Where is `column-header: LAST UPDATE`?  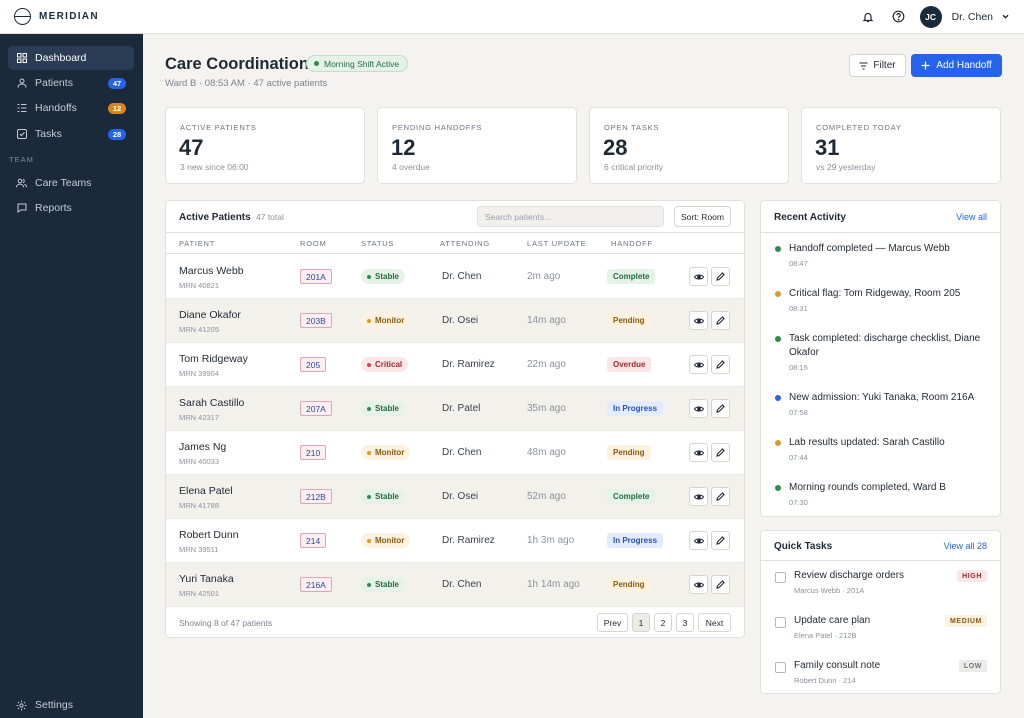
column-header: LAST UPDATE is located at coordinates (557, 243).